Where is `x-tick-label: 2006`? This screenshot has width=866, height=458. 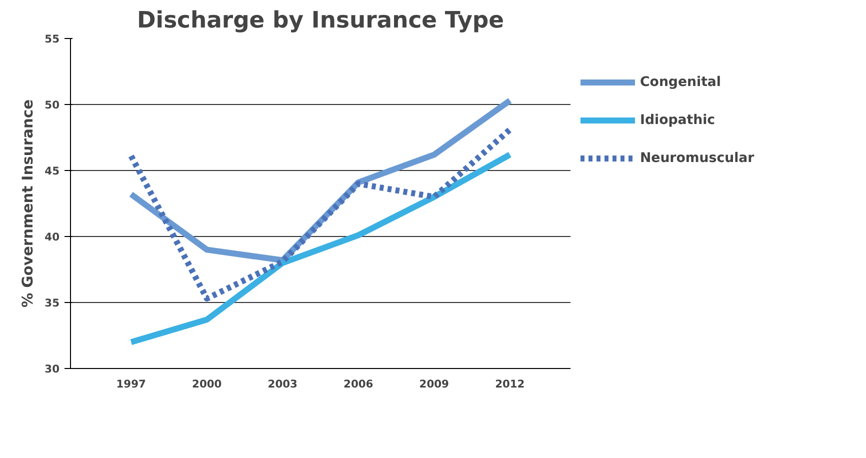 x-tick-label: 2006 is located at coordinates (359, 384).